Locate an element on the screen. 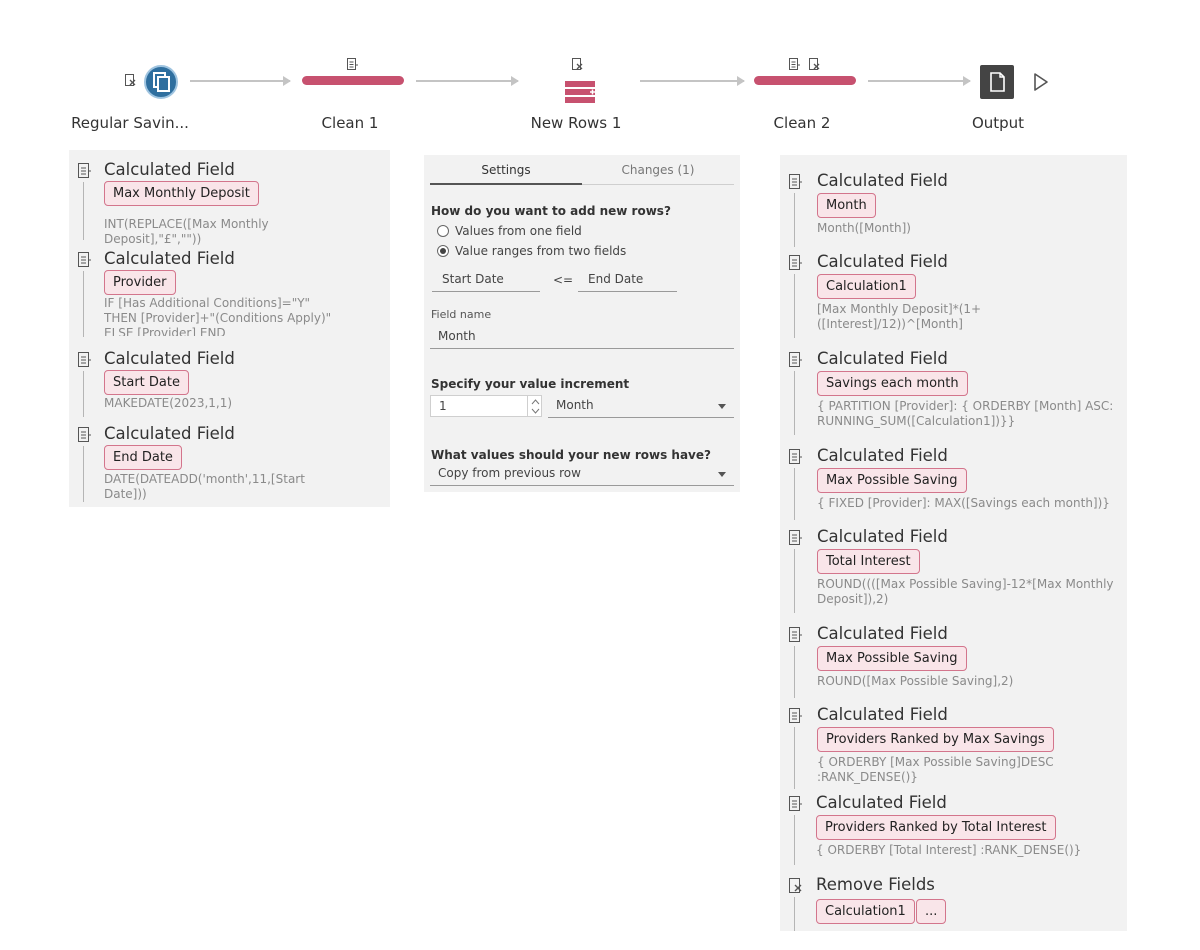 This screenshot has height=950, width=1200. field-pill: Provider is located at coordinates (140, 282).